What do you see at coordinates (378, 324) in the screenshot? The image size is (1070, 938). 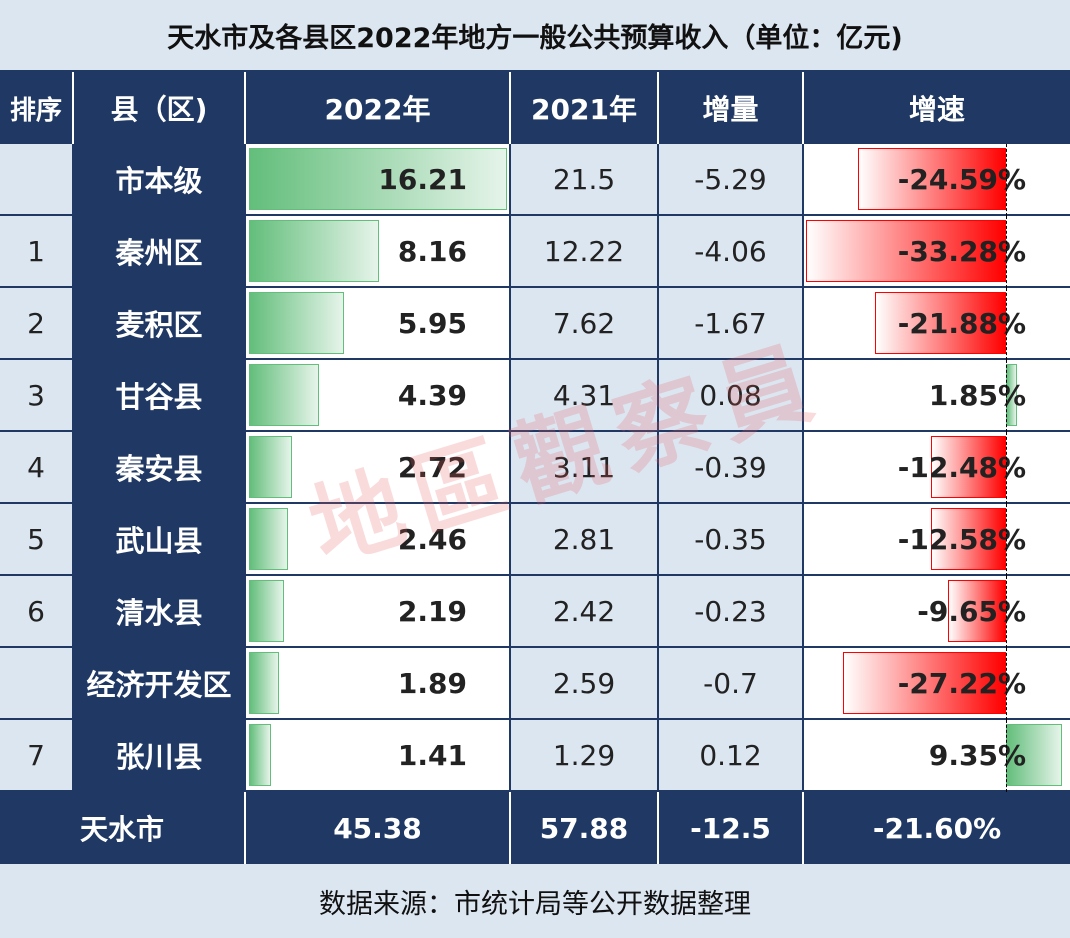 I see `value-2022-cell: 5.95` at bounding box center [378, 324].